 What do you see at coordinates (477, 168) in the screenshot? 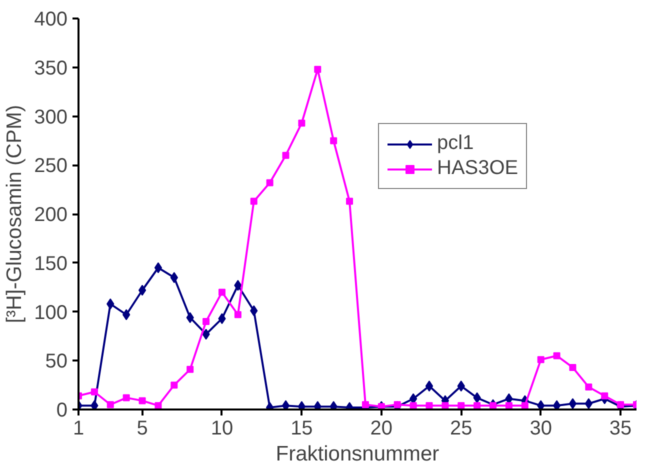
I see `legend-label: HAS3OE` at bounding box center [477, 168].